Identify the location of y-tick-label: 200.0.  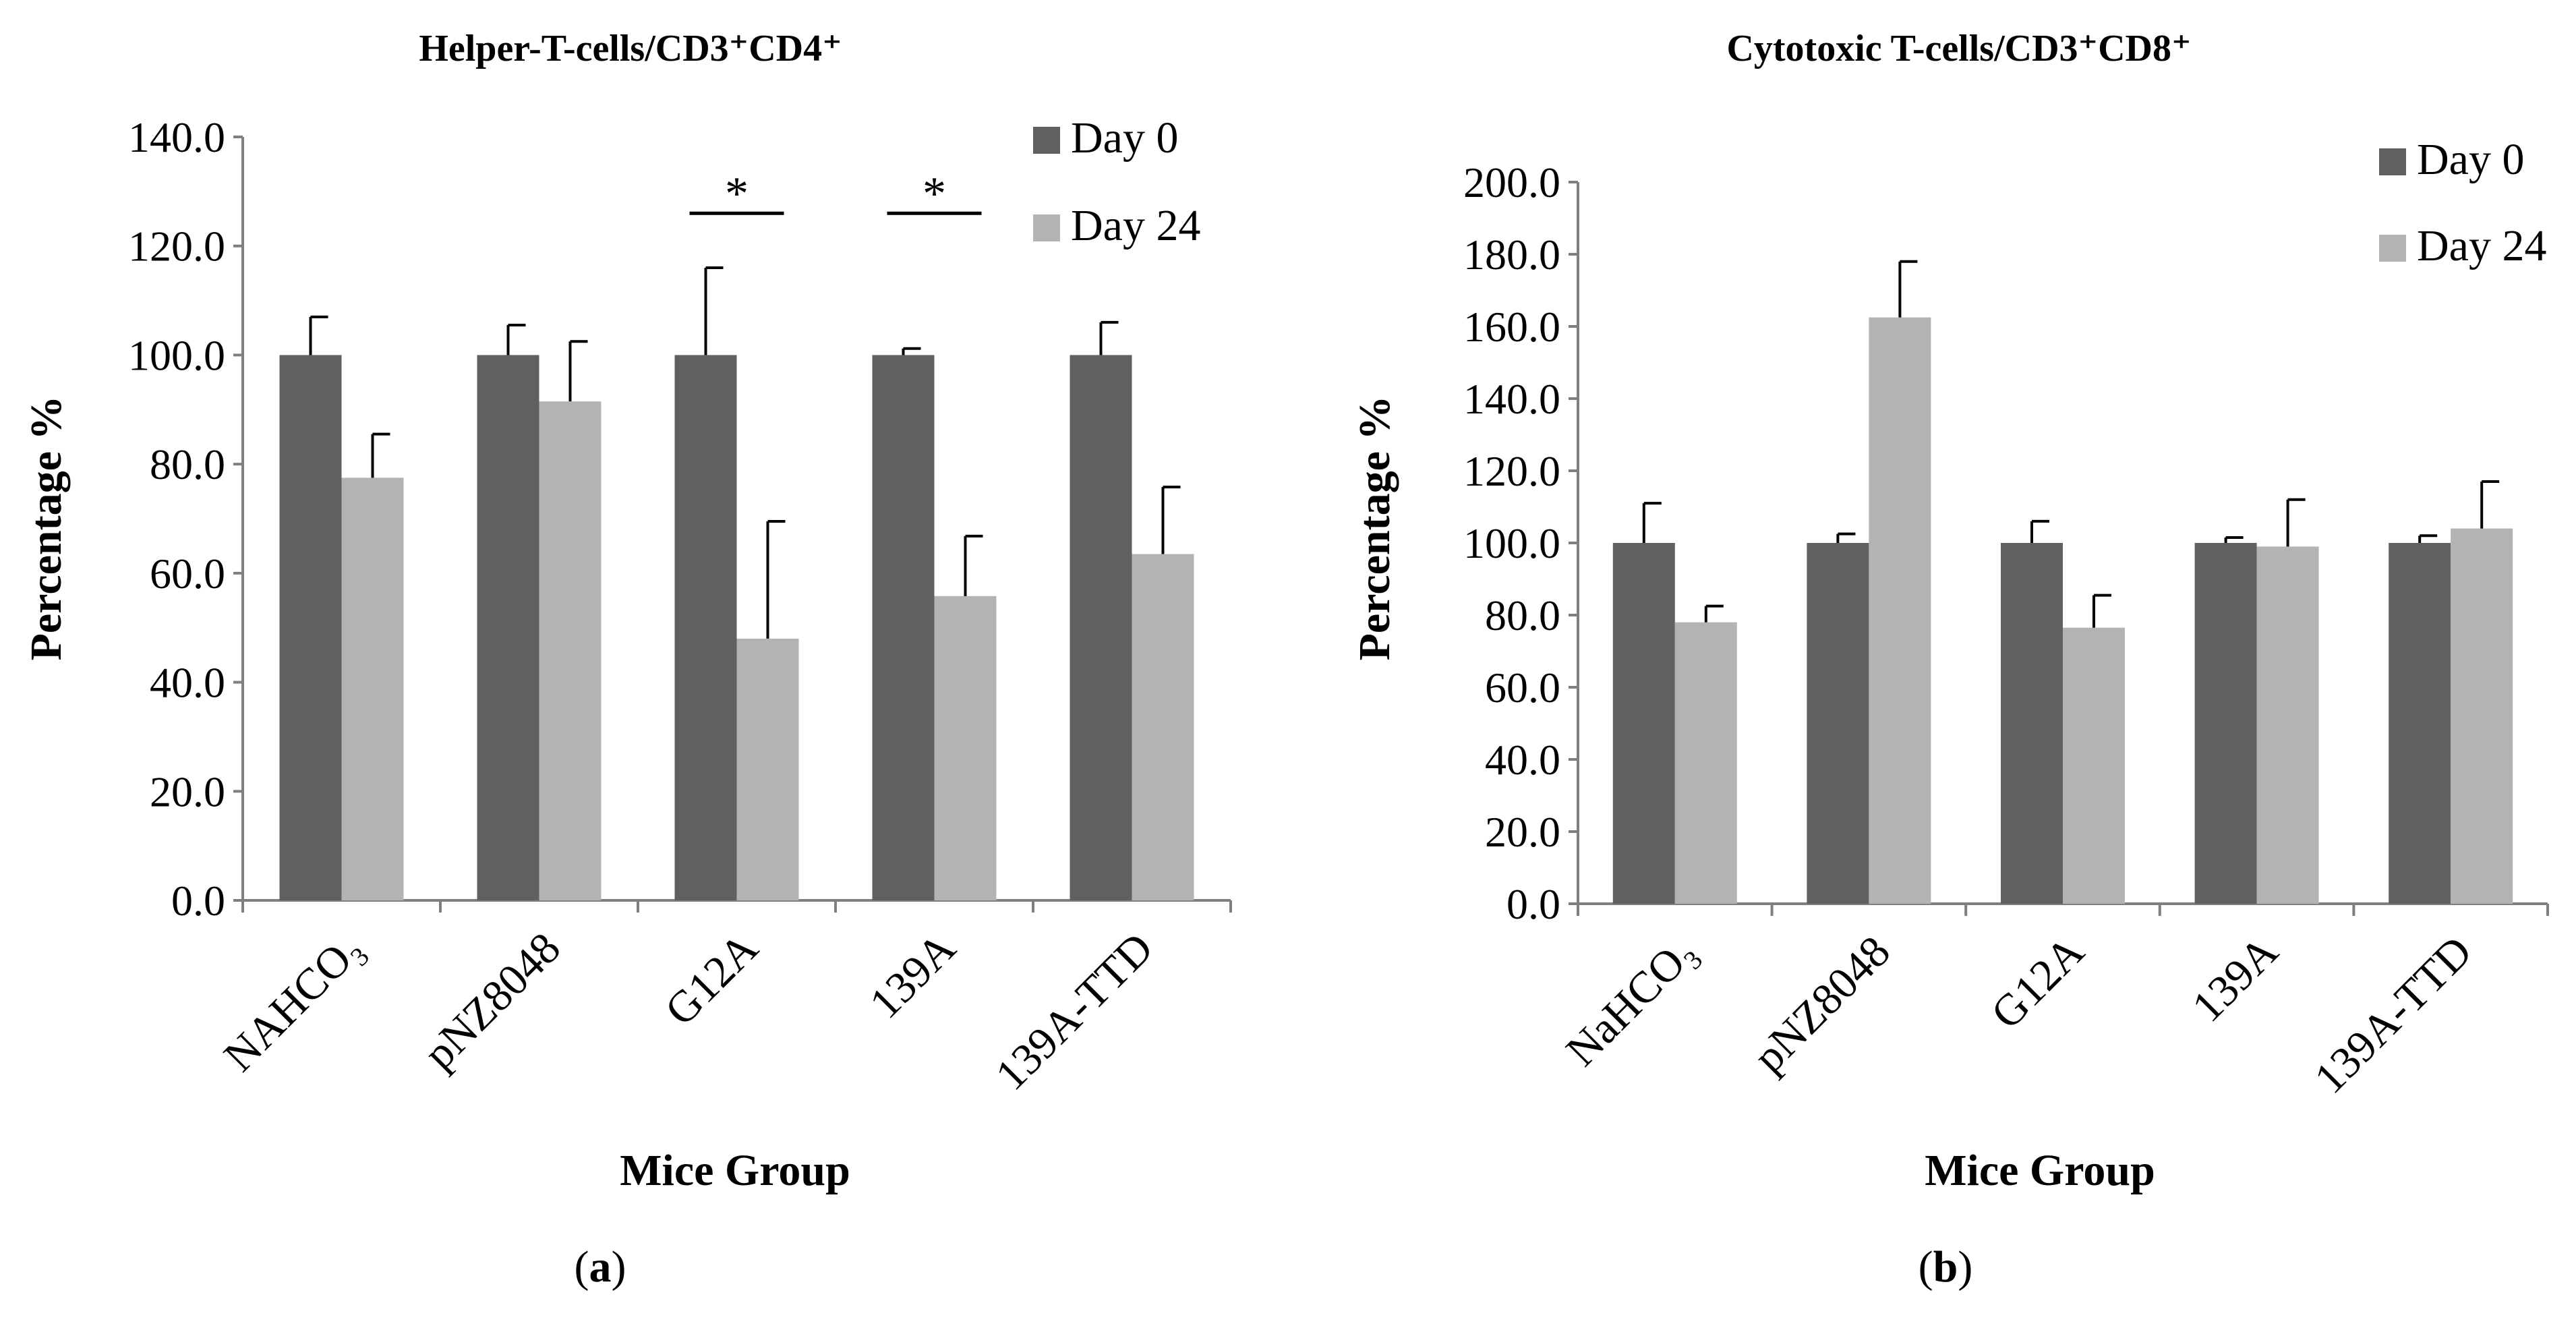
(1512, 182).